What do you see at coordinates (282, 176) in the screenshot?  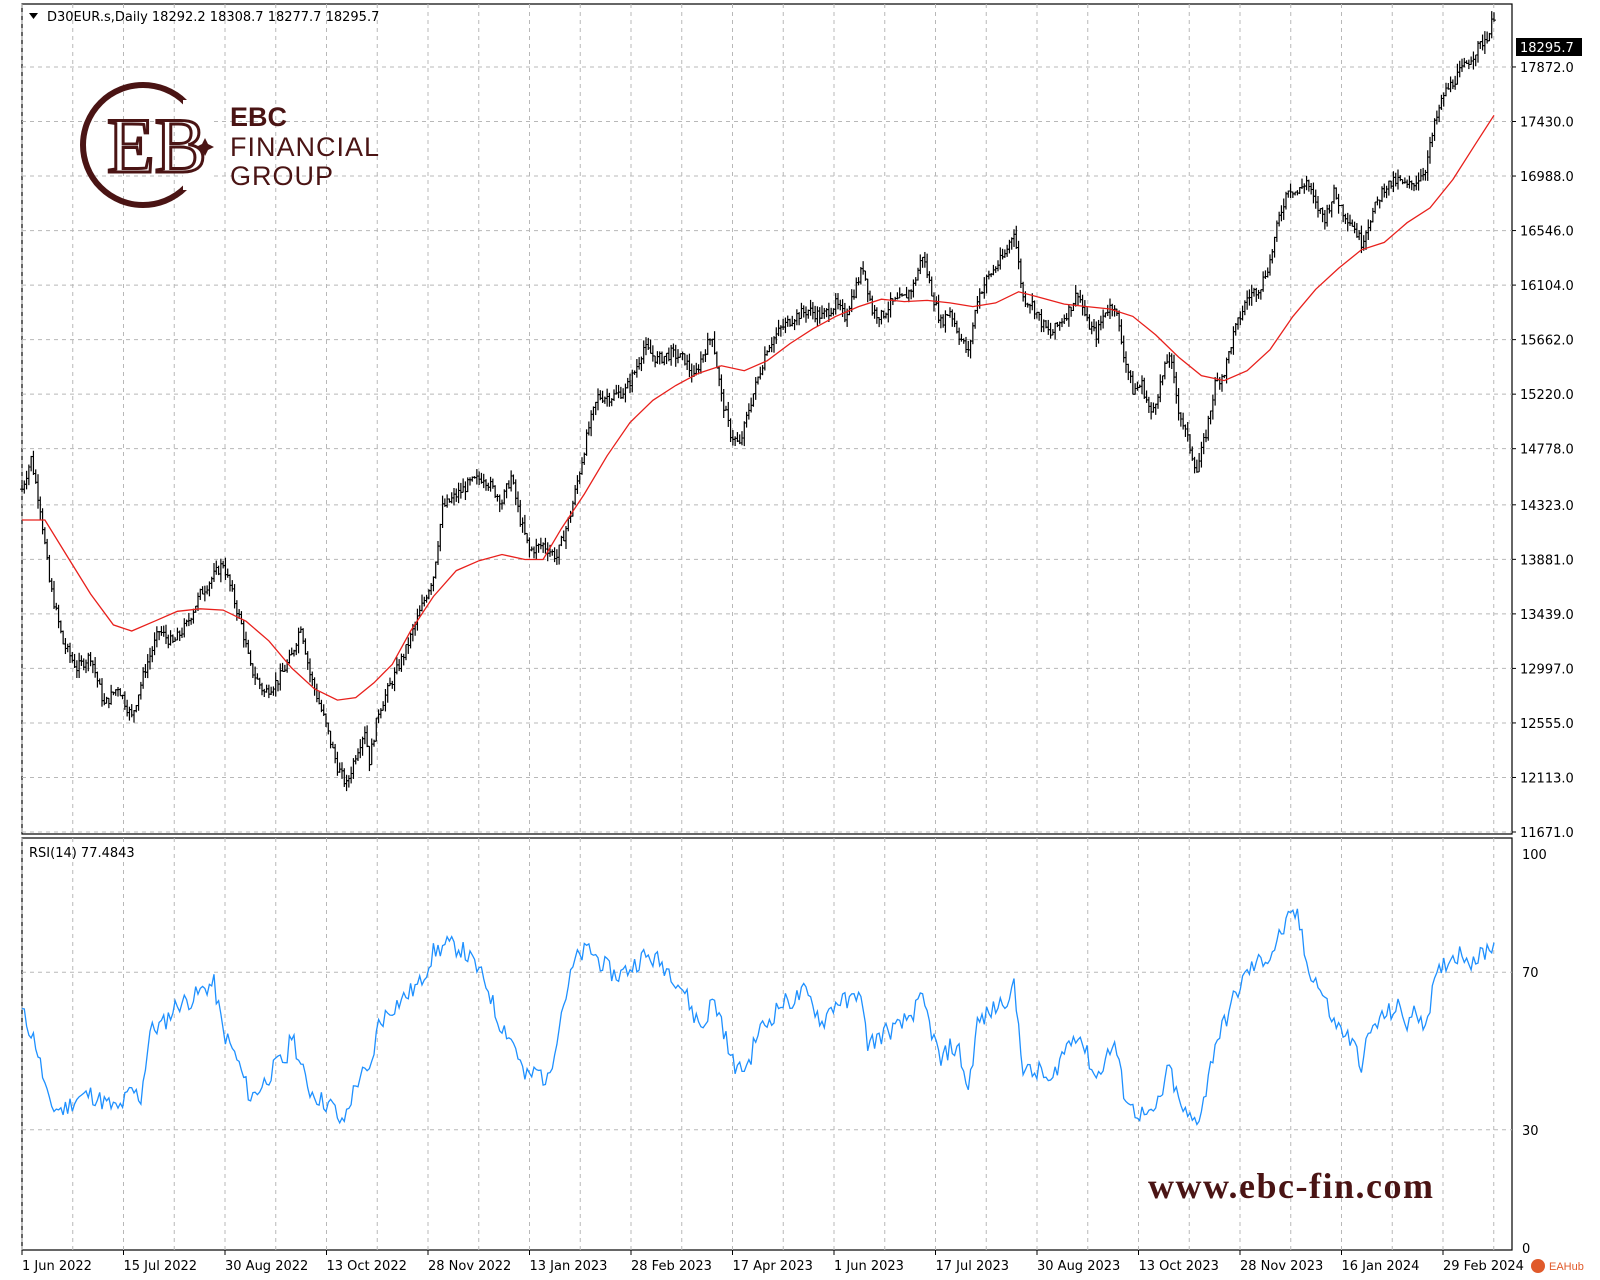 I see `logo-line3: GROUP` at bounding box center [282, 176].